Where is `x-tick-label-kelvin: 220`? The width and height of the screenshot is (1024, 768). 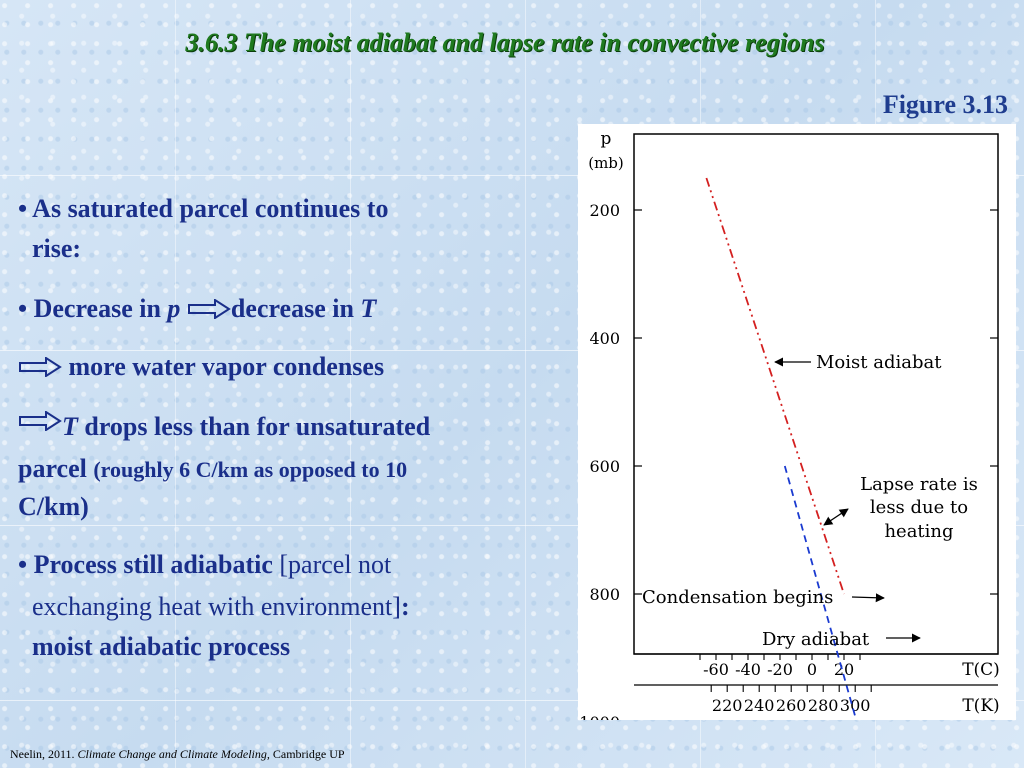
x-tick-label-kelvin: 220 is located at coordinates (727, 705).